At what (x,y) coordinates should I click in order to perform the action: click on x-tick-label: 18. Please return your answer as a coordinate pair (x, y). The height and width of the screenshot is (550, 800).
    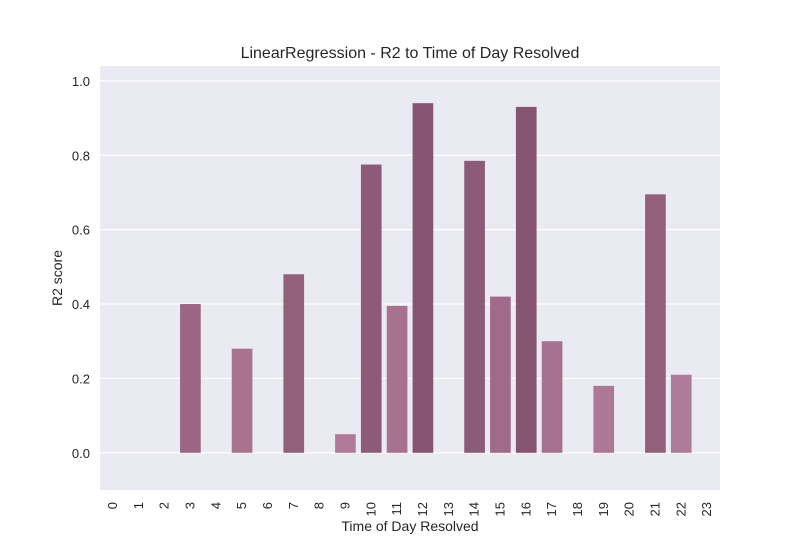
    Looking at the image, I should click on (577, 509).